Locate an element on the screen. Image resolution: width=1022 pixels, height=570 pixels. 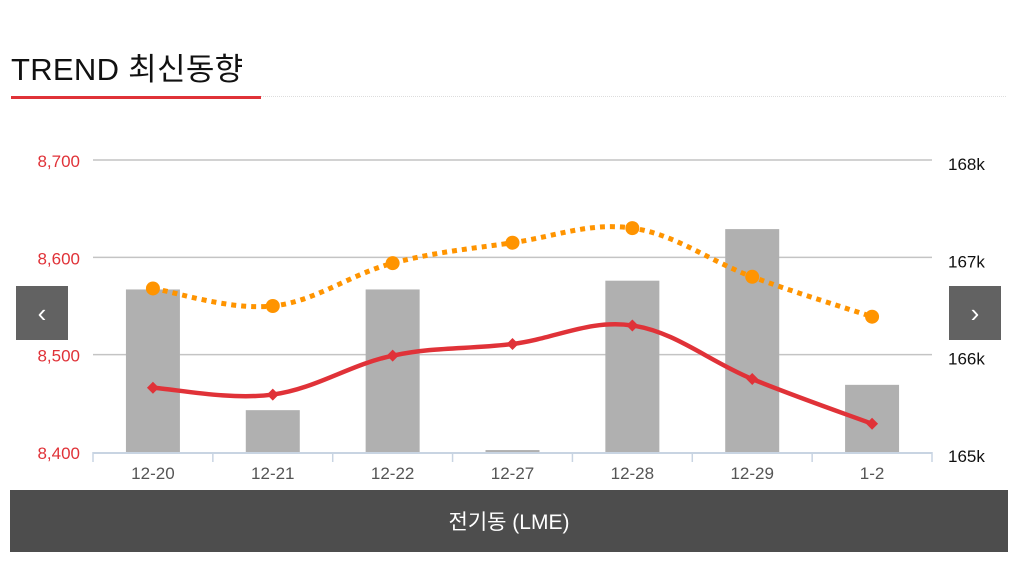
prev-button: ‹ is located at coordinates (42, 313).